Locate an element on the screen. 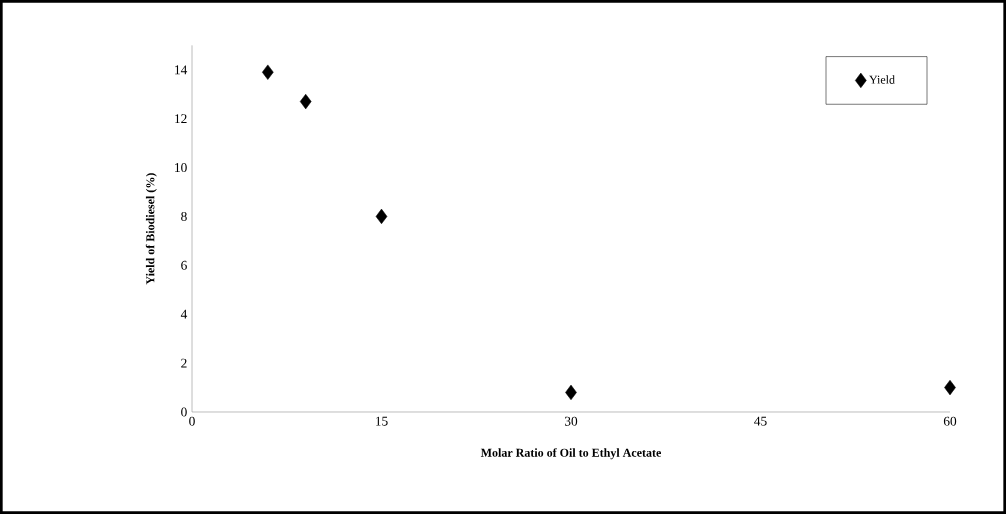 The image size is (1006, 514). y-tick-label: 4 is located at coordinates (184, 314).